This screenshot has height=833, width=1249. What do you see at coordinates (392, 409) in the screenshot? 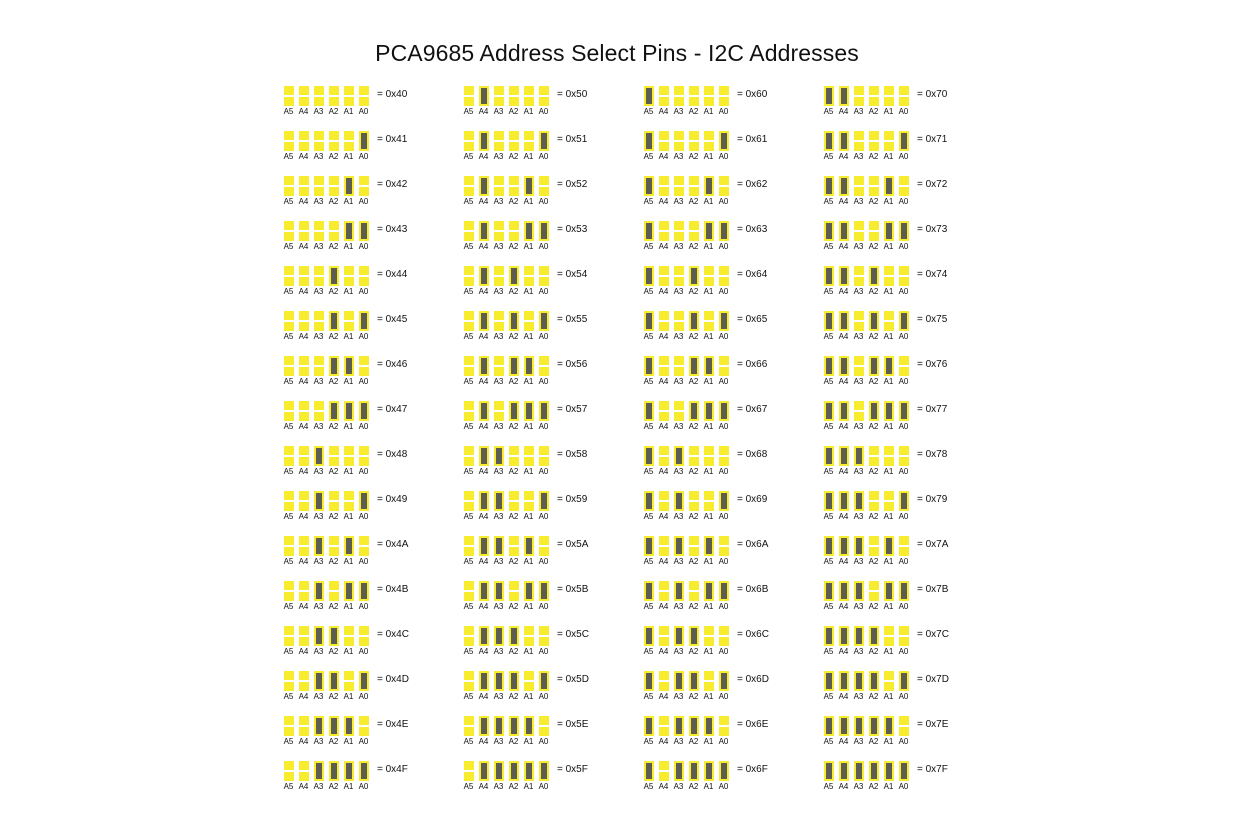
I see `address-label: = 0x47` at bounding box center [392, 409].